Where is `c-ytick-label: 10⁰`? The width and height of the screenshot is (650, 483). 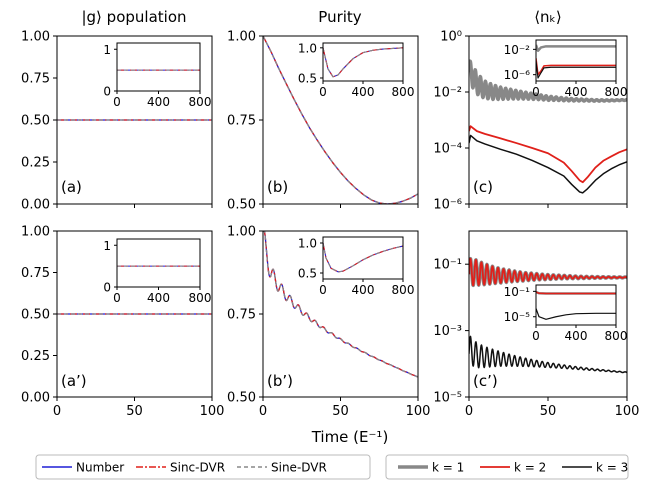
c-ytick-label: 10⁰ is located at coordinates (451, 37).